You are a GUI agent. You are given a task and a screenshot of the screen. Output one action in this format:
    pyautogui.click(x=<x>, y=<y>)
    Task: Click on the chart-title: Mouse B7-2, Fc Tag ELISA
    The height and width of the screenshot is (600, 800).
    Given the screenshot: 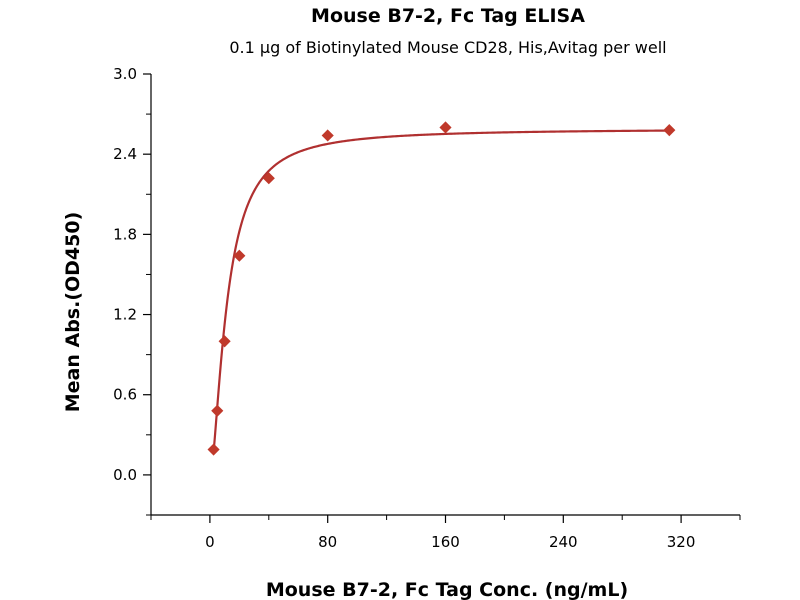 What is the action you would take?
    pyautogui.click(x=448, y=16)
    